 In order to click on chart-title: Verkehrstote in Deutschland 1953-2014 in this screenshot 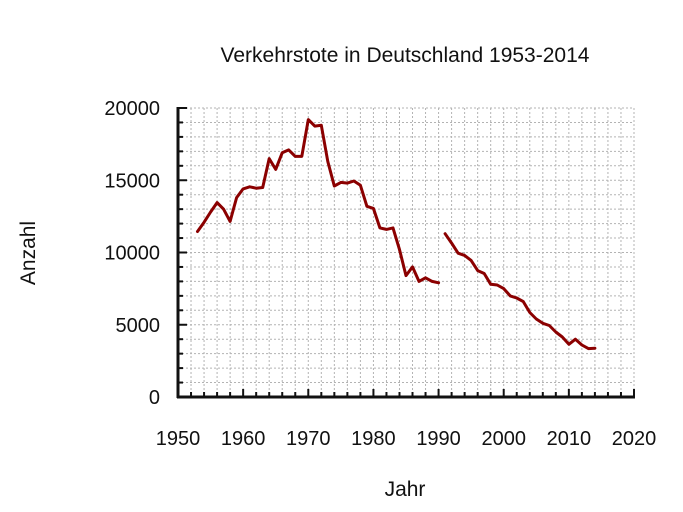, I will do `click(405, 55)`.